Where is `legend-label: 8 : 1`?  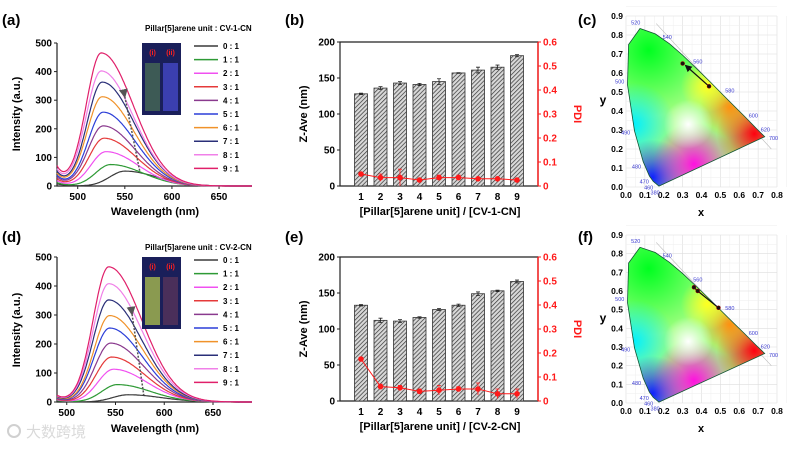
legend-label: 8 : 1 is located at coordinates (231, 155).